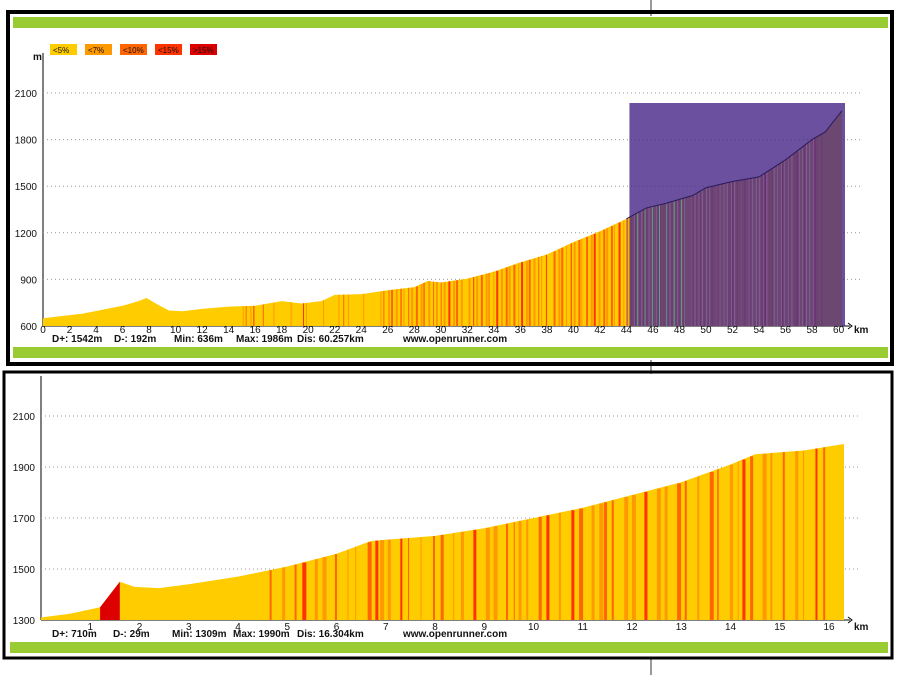  Describe the element at coordinates (189, 627) in the screenshot. I see `x-tick-label: 3` at that location.